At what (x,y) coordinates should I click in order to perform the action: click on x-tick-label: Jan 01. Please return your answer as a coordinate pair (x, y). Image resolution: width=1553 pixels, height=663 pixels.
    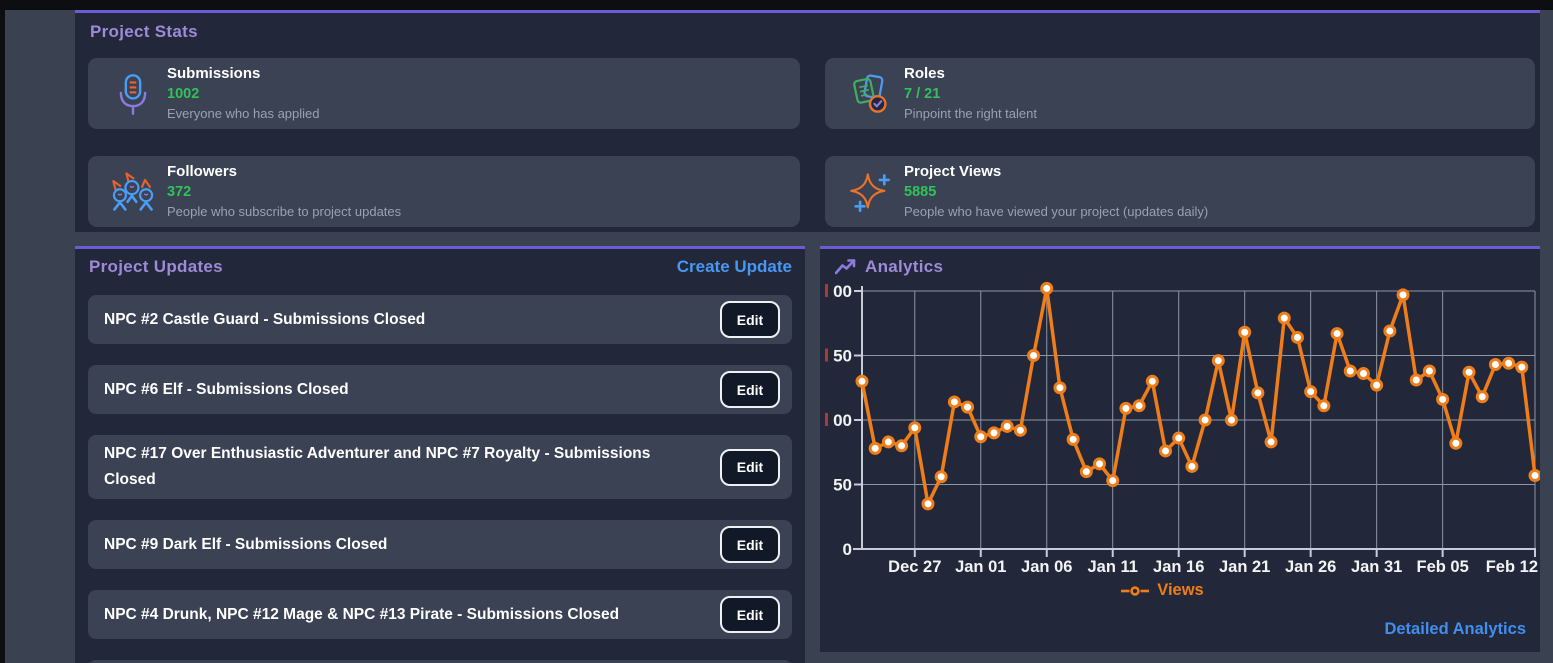
    Looking at the image, I should click on (980, 567).